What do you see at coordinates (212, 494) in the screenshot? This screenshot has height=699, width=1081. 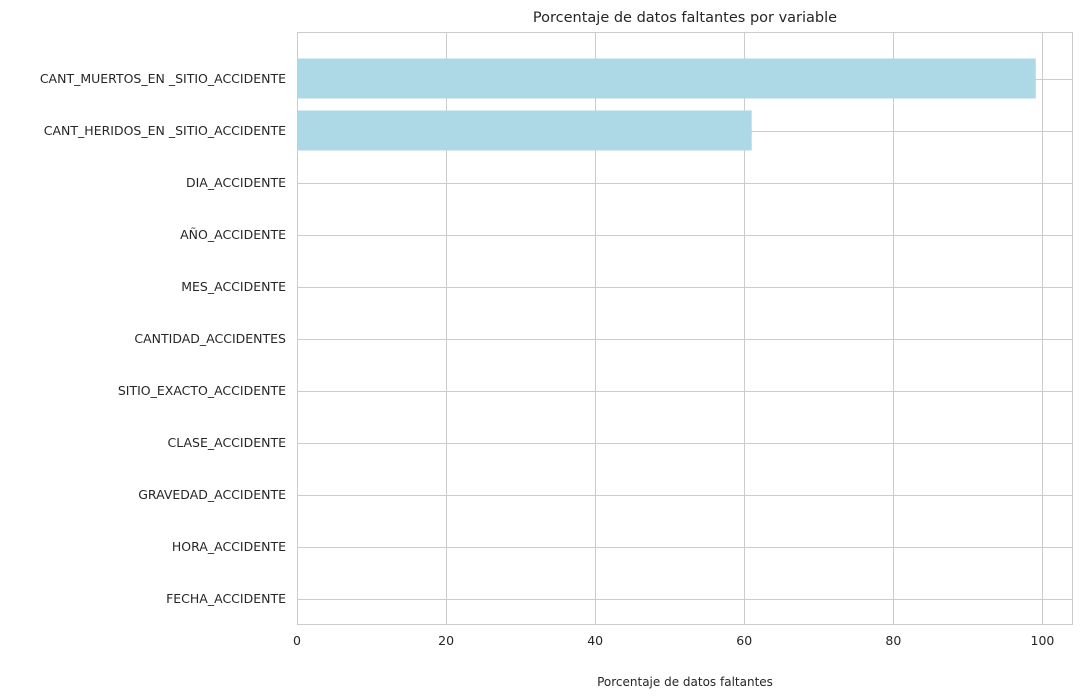 I see `y-tick-label: GRAVEDAD_ACCIDENTE` at bounding box center [212, 494].